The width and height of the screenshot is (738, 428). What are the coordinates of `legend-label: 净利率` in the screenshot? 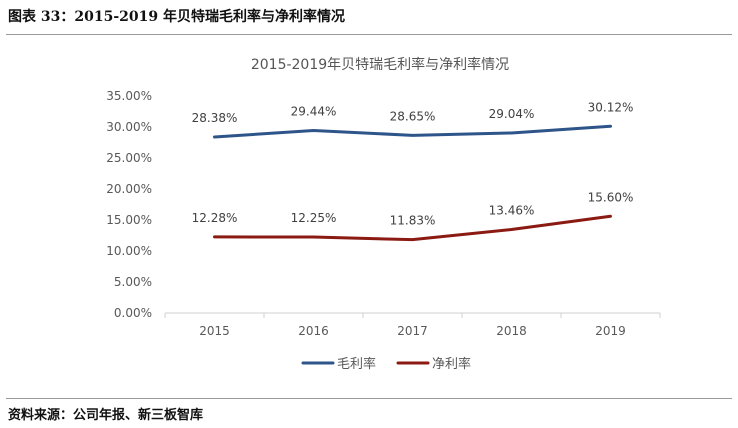 It's located at (451, 364).